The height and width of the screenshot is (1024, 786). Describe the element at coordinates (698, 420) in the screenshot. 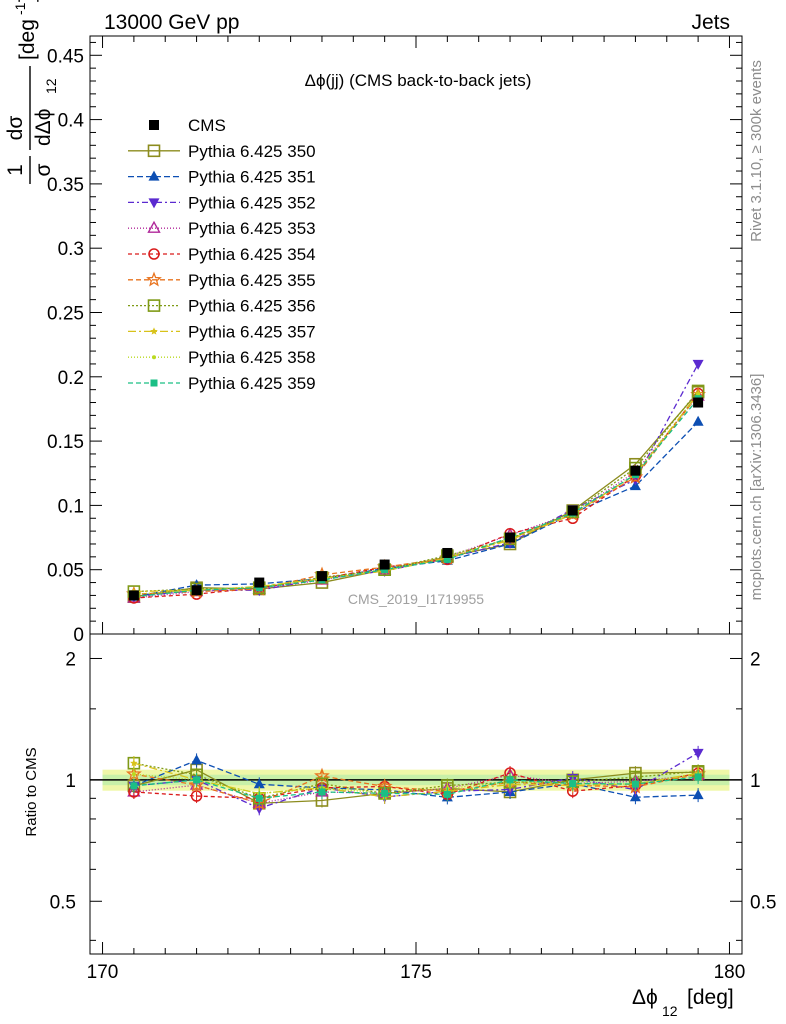

I see `series-2-point` at that location.